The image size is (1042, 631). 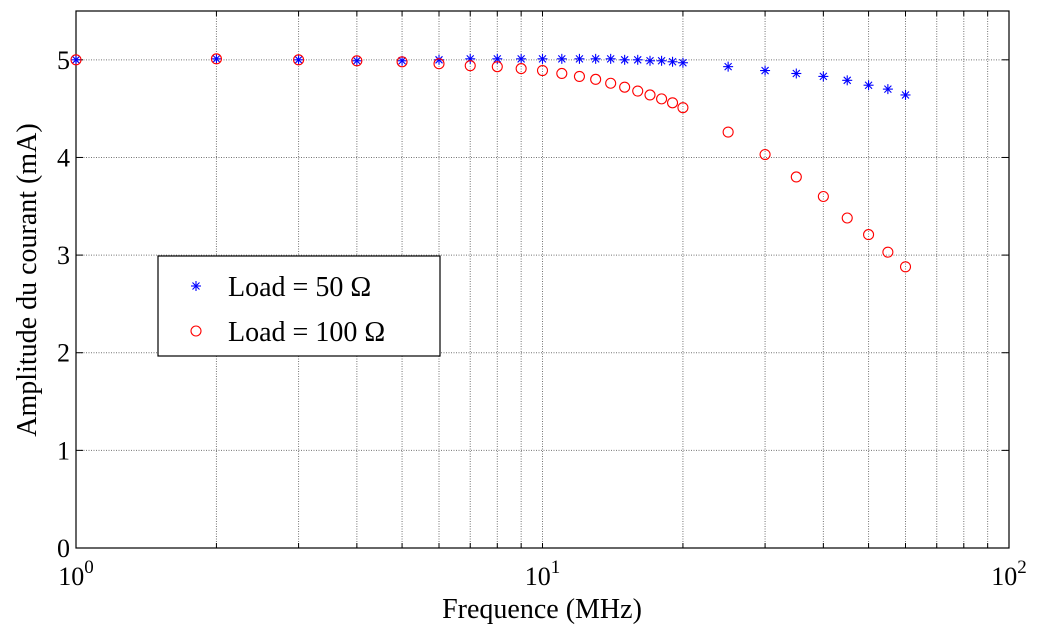 What do you see at coordinates (543, 574) in the screenshot?
I see `x-tick-label: 10¹` at bounding box center [543, 574].